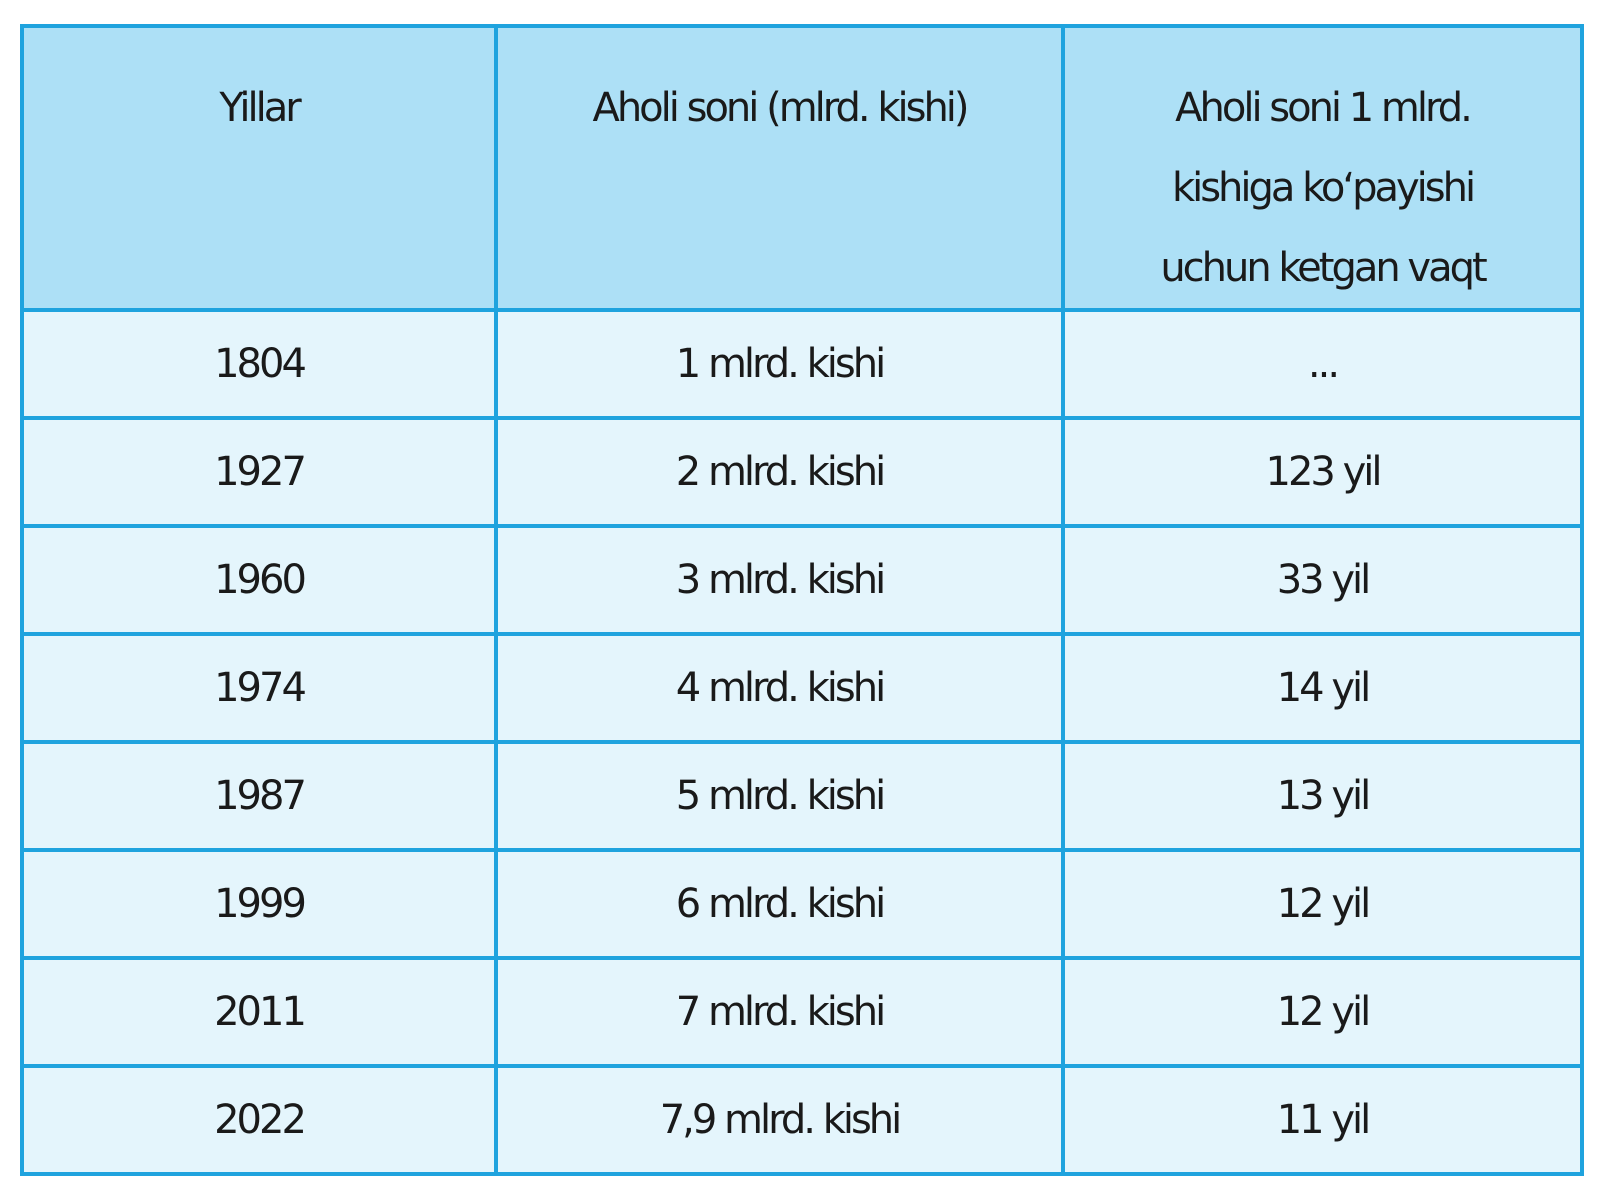  What do you see at coordinates (259, 472) in the screenshot?
I see `table-cell: 1927` at bounding box center [259, 472].